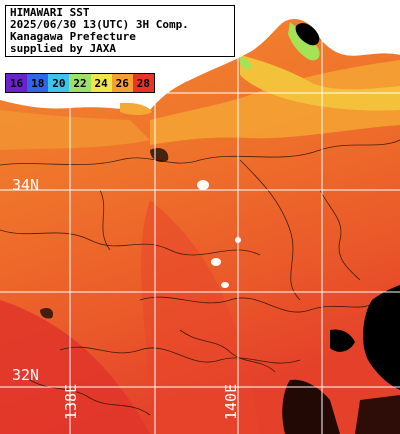 This screenshot has width=400, height=434. I want to click on lon-label-138e: 138E, so click(71, 401).